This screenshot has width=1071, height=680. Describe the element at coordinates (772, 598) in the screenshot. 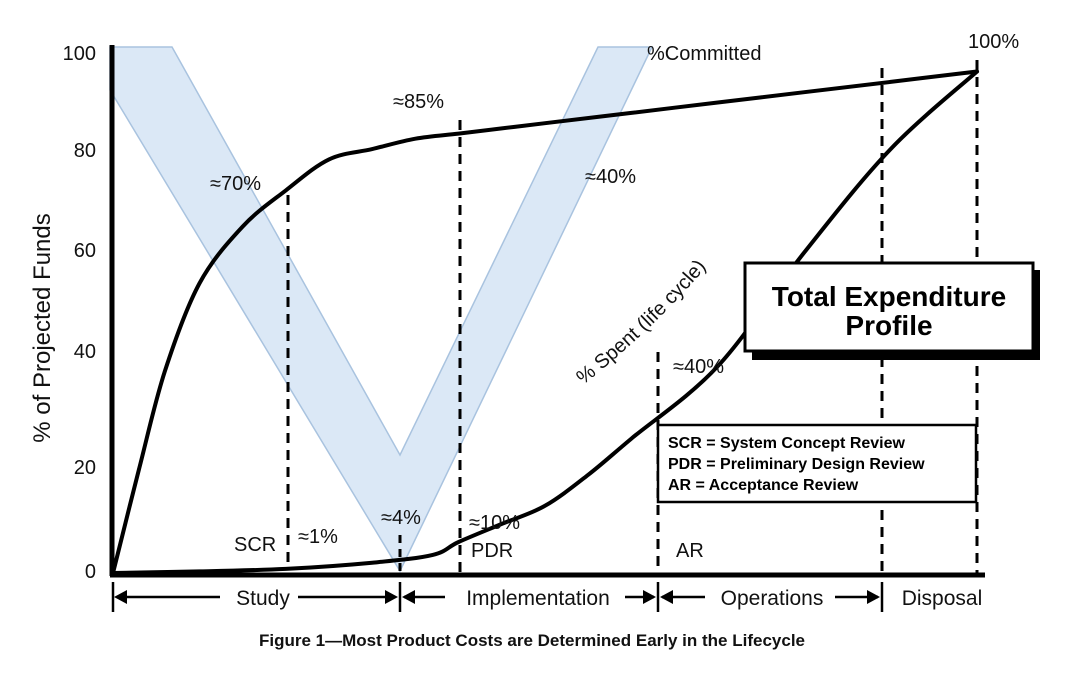

I see `operations-phase-label: Operations` at that location.